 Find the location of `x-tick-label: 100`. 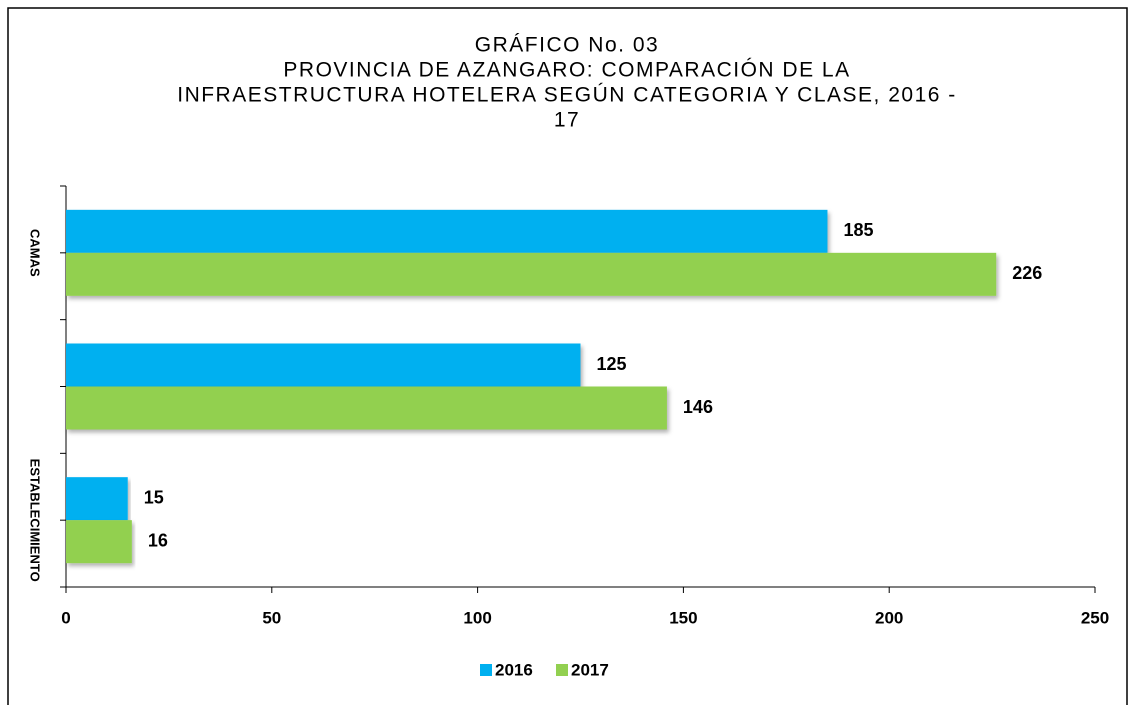

x-tick-label: 100 is located at coordinates (477, 617).